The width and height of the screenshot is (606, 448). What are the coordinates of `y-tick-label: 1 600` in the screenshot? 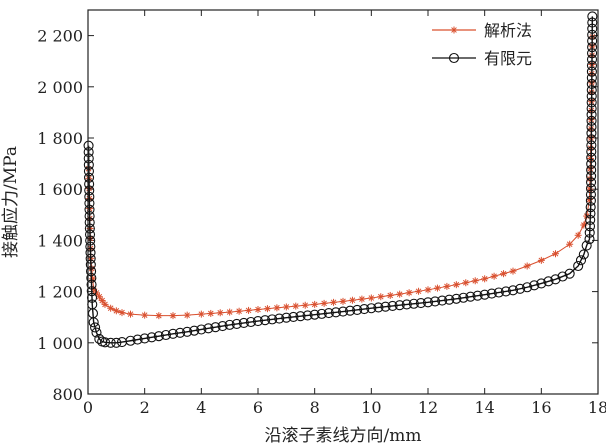 It's located at (60, 189).